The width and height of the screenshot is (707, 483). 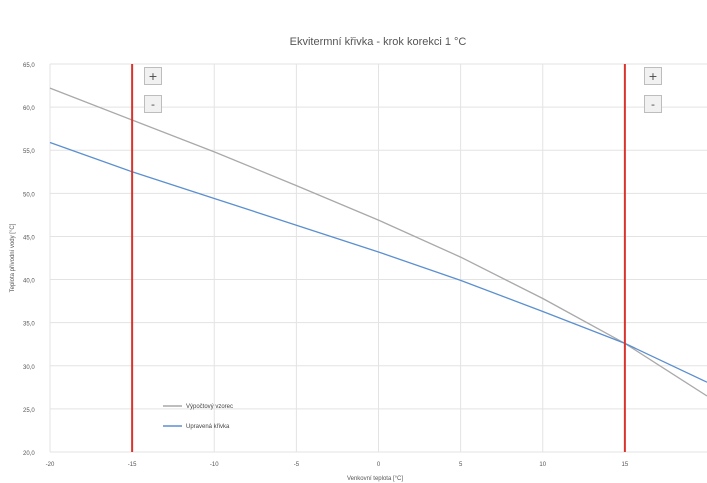 I want to click on y-tick-label: 35,0, so click(x=29, y=325).